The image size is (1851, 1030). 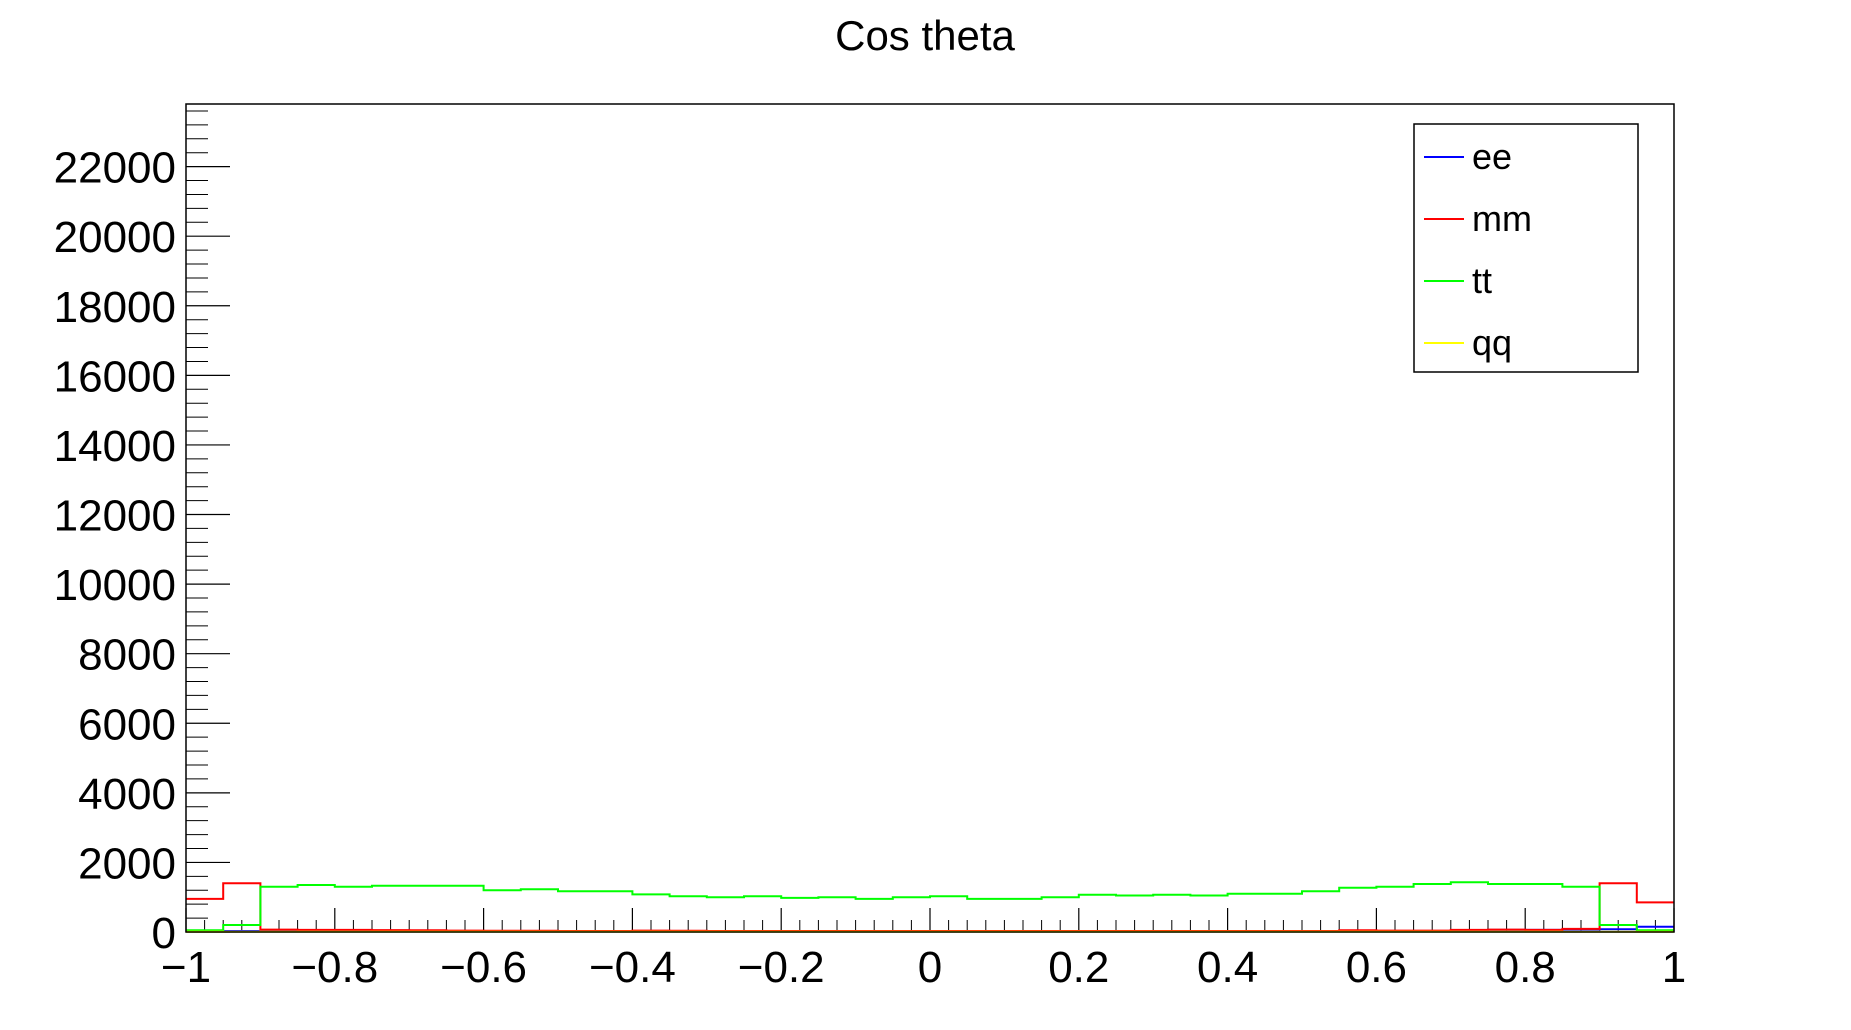 What do you see at coordinates (1674, 967) in the screenshot?
I see `x-tick-label: 1` at bounding box center [1674, 967].